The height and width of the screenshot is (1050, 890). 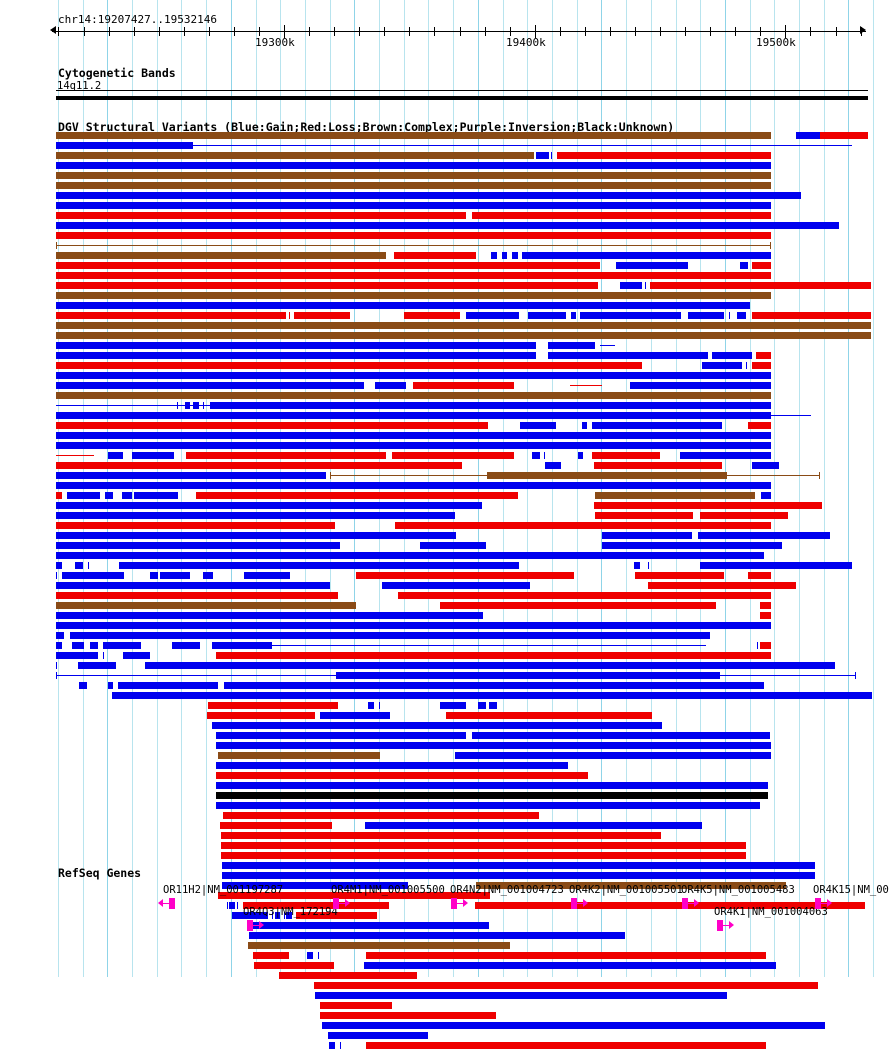 What do you see at coordinates (863, 30) in the screenshot?
I see `arrow-right-icon` at bounding box center [863, 30].